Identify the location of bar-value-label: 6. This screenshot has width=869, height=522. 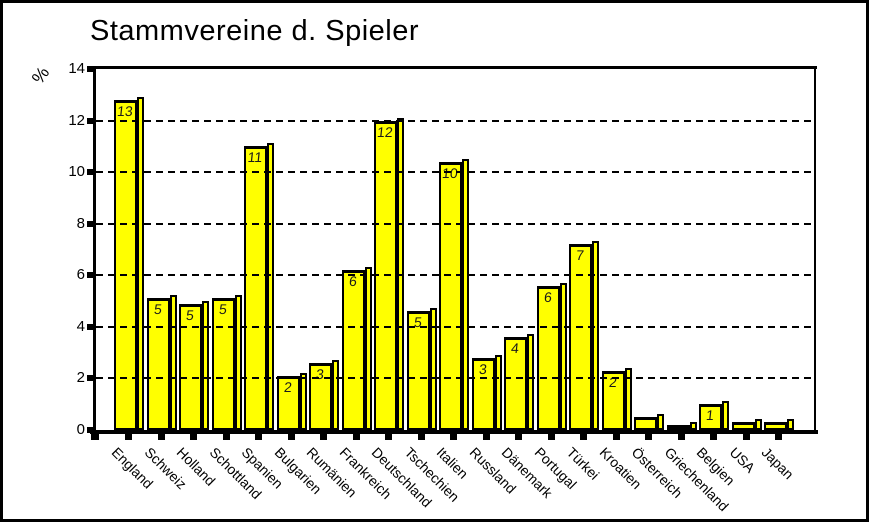
(547, 297).